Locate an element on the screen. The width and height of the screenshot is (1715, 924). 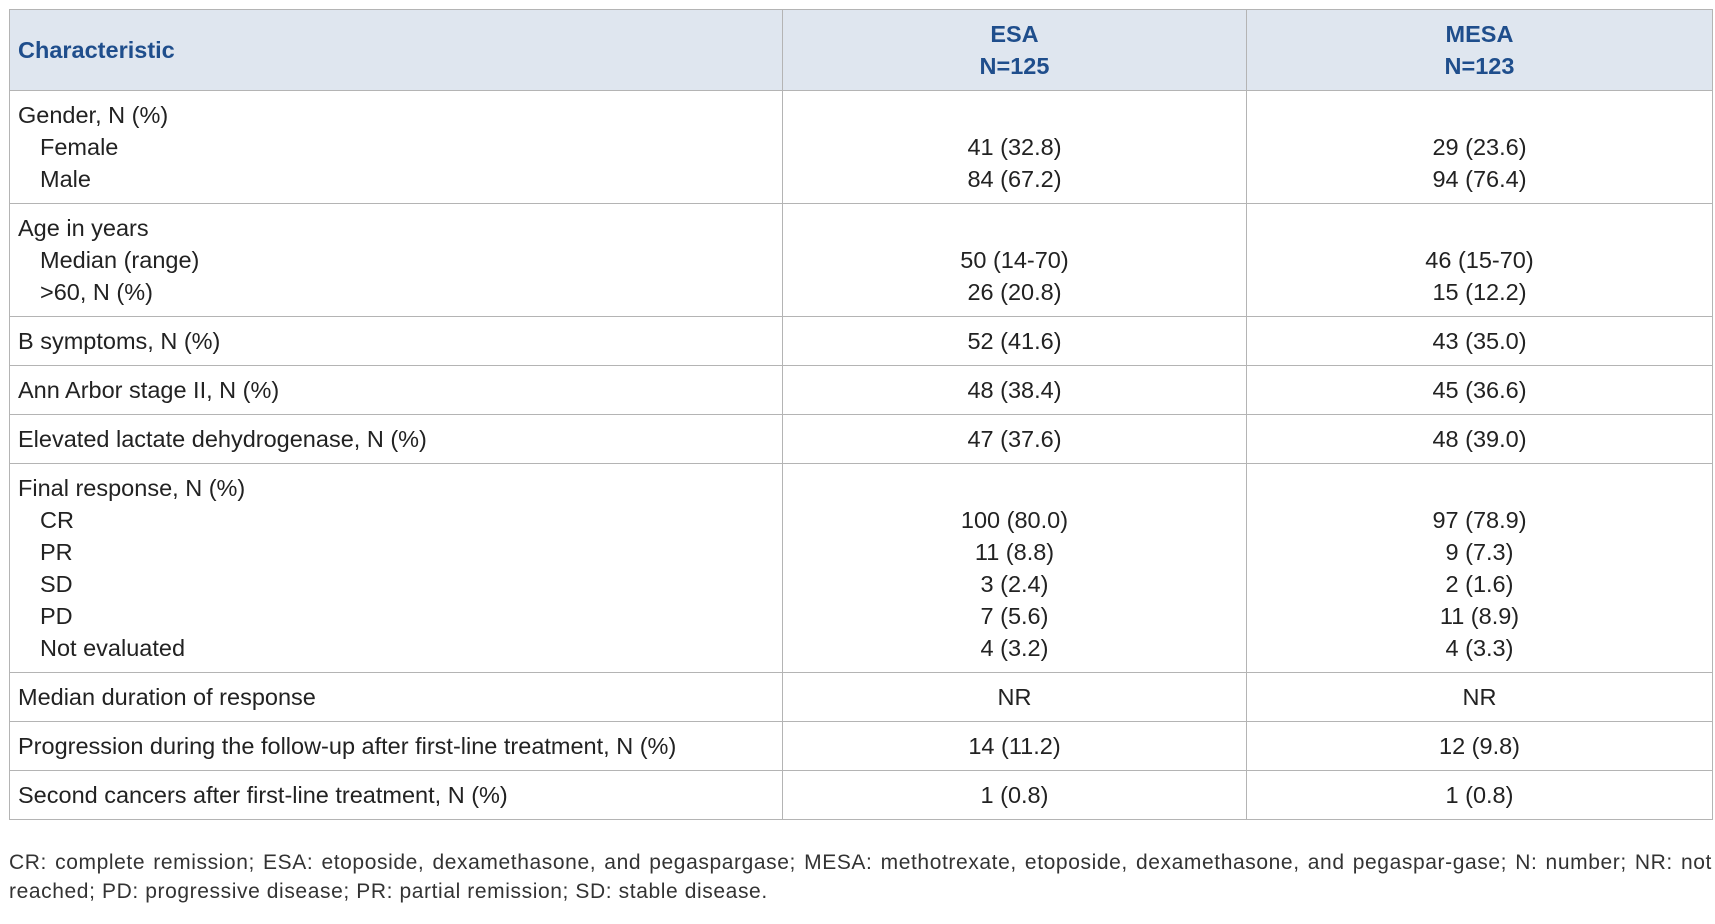
mesa-value: 29 (23.6) is located at coordinates (1479, 147).